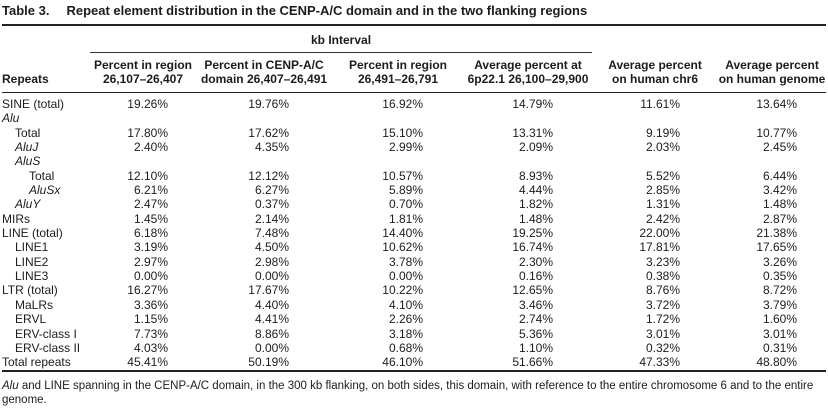 The height and width of the screenshot is (416, 828). Describe the element at coordinates (28, 161) in the screenshot. I see `repeat-name: AluS` at that location.